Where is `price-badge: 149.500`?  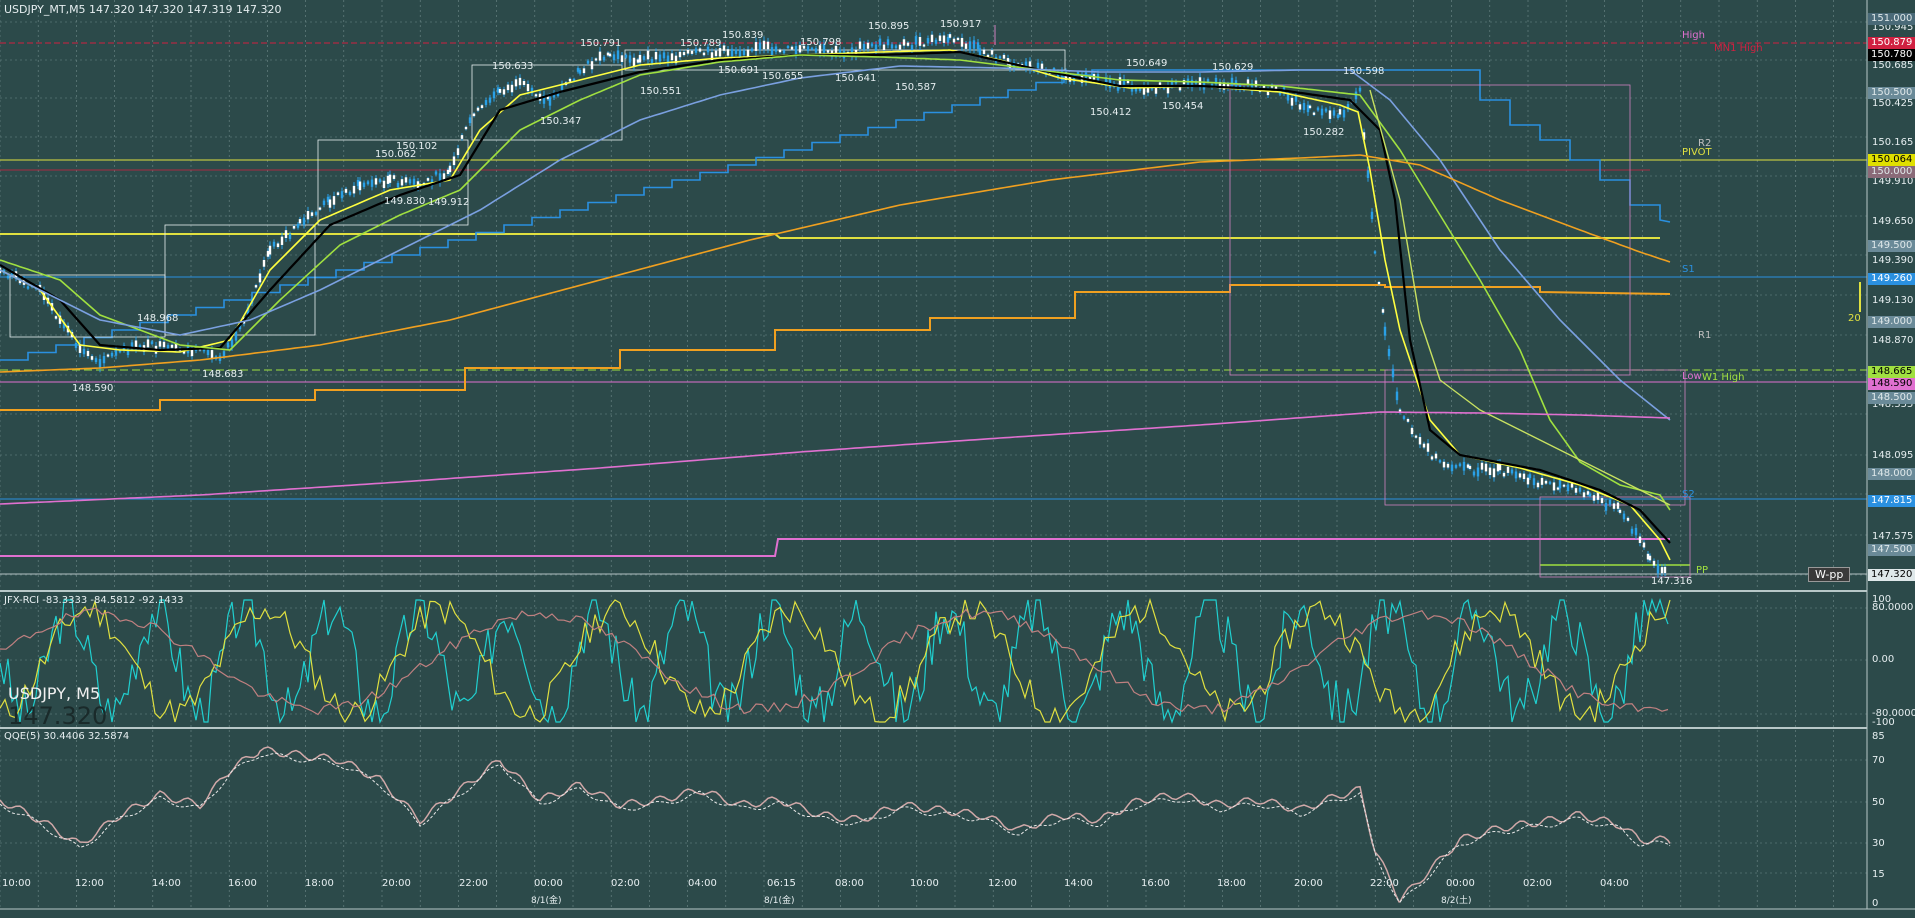 price-badge: 149.500 is located at coordinates (1891, 246).